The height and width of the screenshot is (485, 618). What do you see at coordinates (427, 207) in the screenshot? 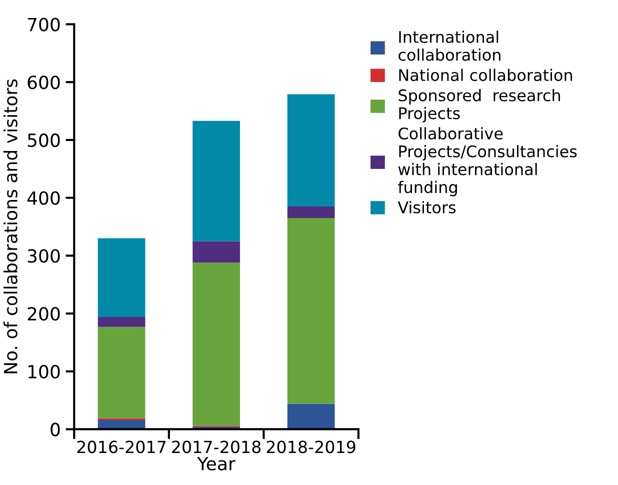
I see `legend-label: Visitors` at bounding box center [427, 207].